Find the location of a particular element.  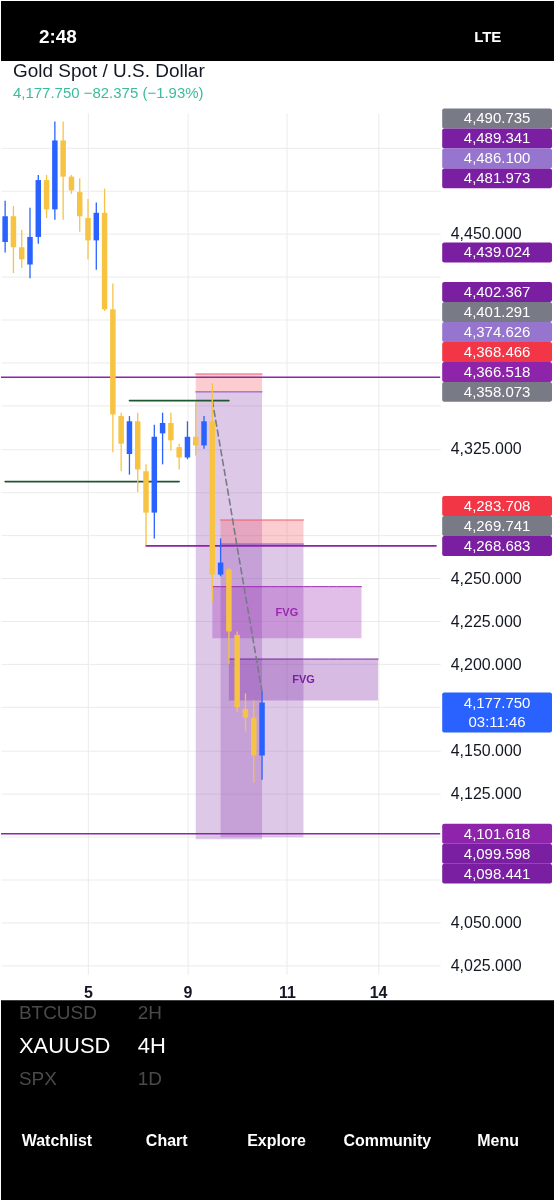

annotation: FVG is located at coordinates (303, 678).